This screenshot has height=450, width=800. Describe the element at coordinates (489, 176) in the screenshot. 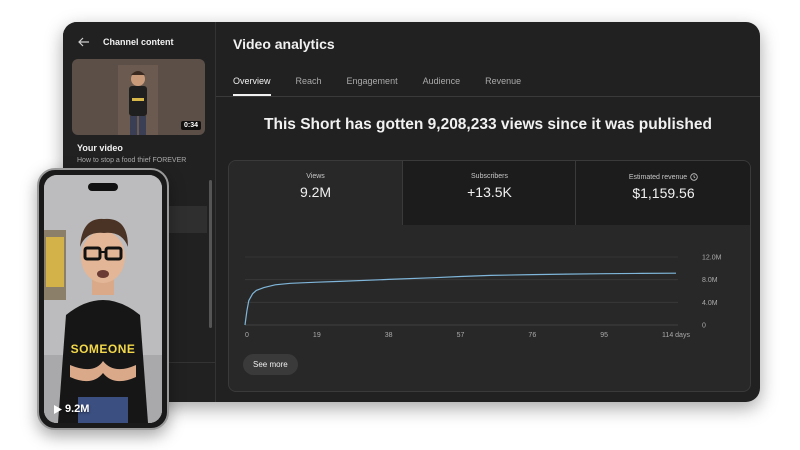

I see `metric-label: Subscribers` at that location.